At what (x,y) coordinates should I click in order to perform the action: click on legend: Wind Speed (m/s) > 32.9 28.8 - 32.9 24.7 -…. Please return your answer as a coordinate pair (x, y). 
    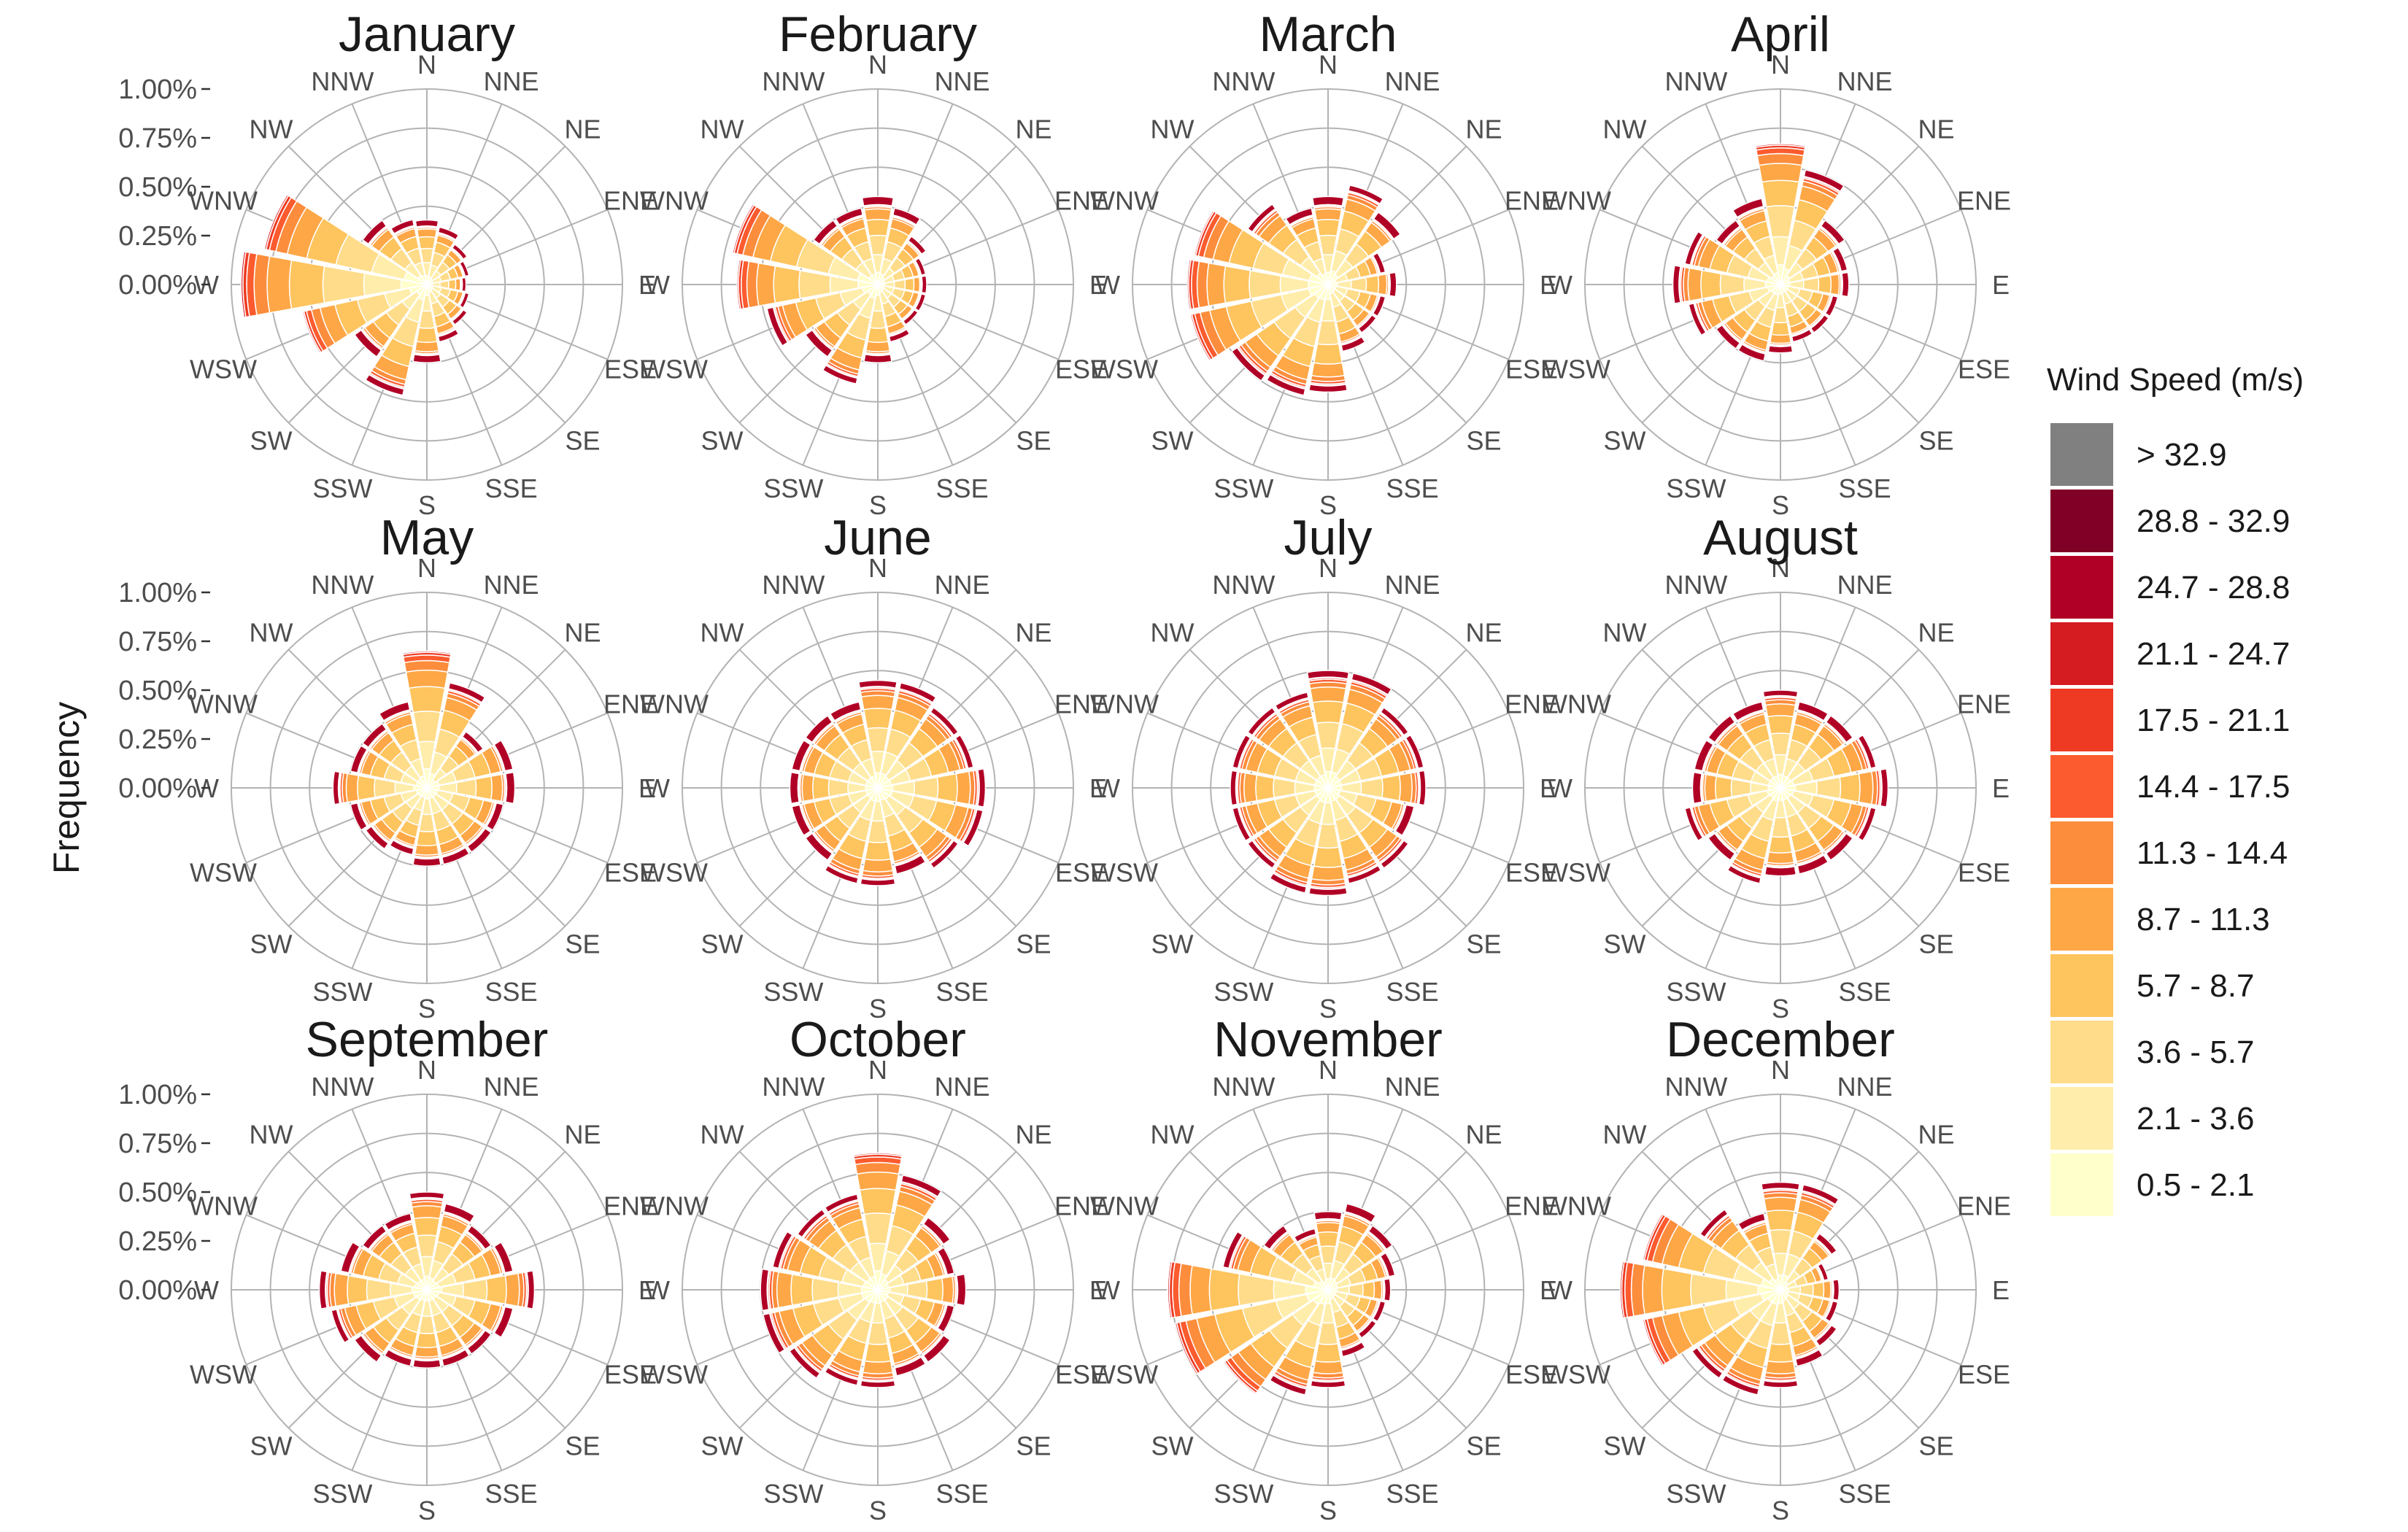
    Looking at the image, I should click on (2175, 789).